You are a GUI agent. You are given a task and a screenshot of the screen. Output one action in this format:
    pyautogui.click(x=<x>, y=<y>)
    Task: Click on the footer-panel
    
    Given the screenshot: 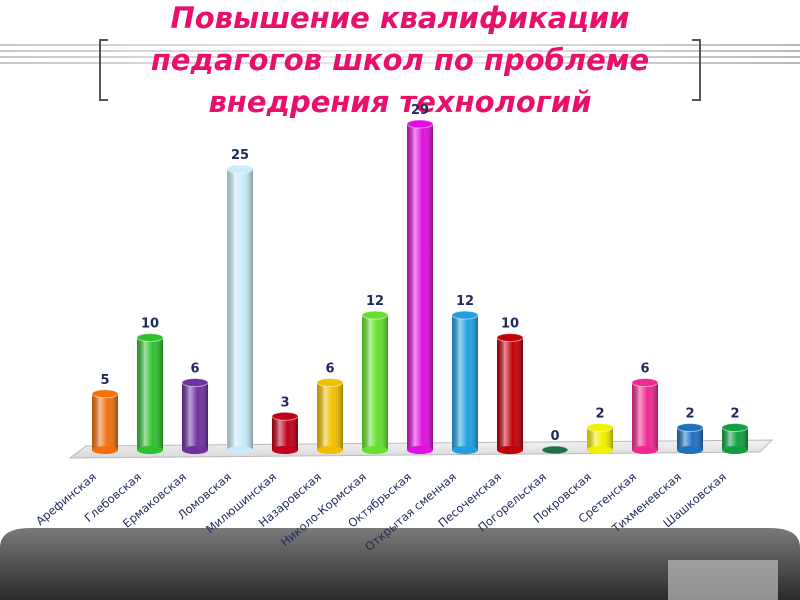 What is the action you would take?
    pyautogui.click(x=400, y=564)
    